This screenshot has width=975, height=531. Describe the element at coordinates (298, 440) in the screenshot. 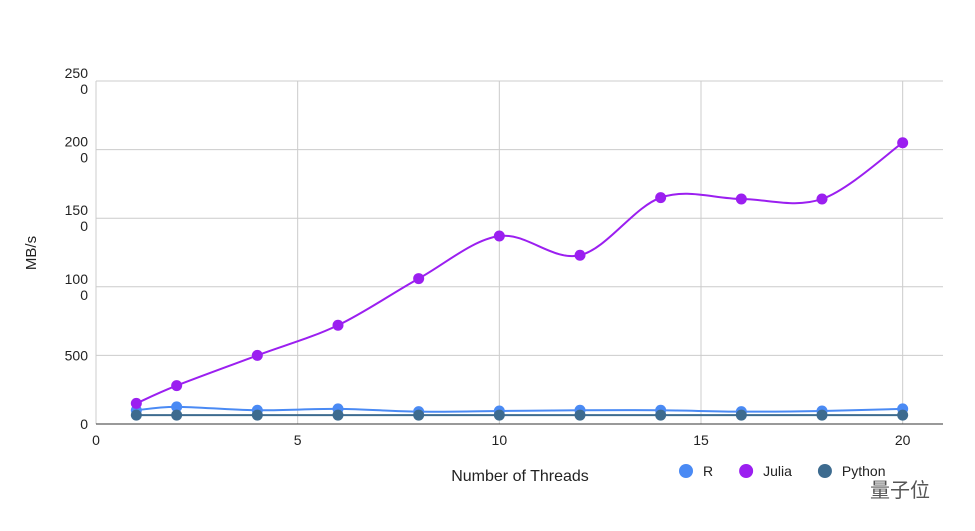

I see `x-tick-label: 5` at that location.